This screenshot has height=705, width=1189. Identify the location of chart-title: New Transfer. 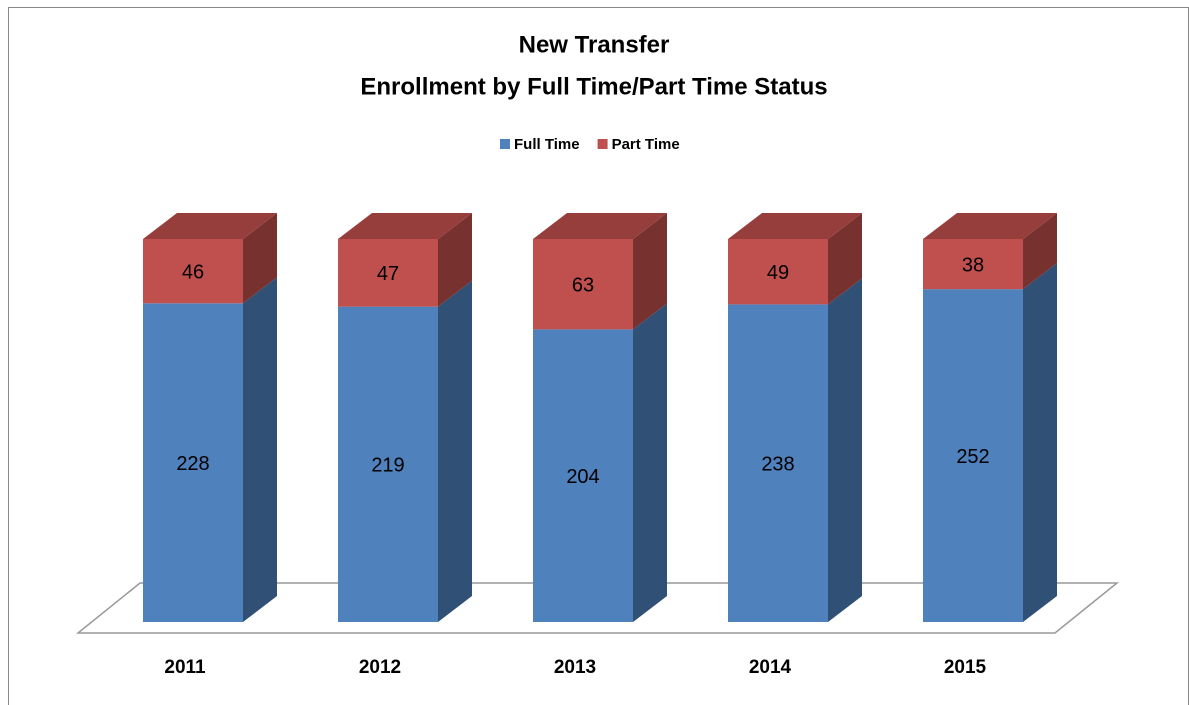
(594, 44).